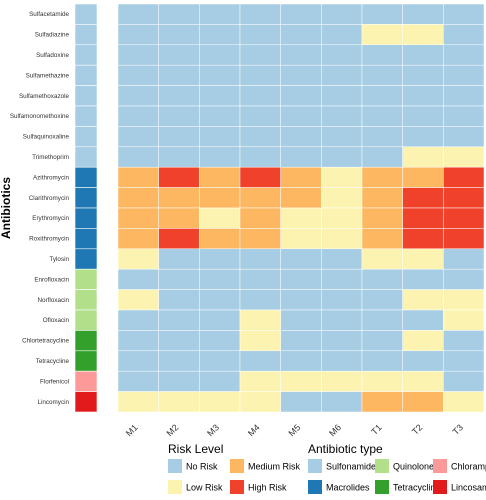 This screenshot has height=500, width=486. What do you see at coordinates (382, 177) in the screenshot?
I see `heatmap-cell-azithromycin-t1` at bounding box center [382, 177].